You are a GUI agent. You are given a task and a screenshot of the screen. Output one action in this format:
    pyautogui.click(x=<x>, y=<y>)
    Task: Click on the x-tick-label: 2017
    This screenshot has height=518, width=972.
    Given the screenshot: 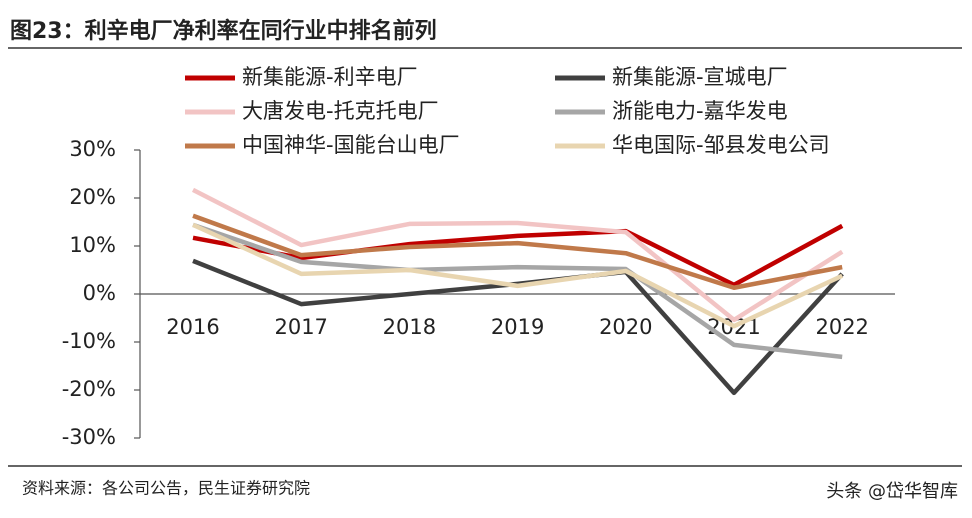 What is the action you would take?
    pyautogui.click(x=300, y=327)
    